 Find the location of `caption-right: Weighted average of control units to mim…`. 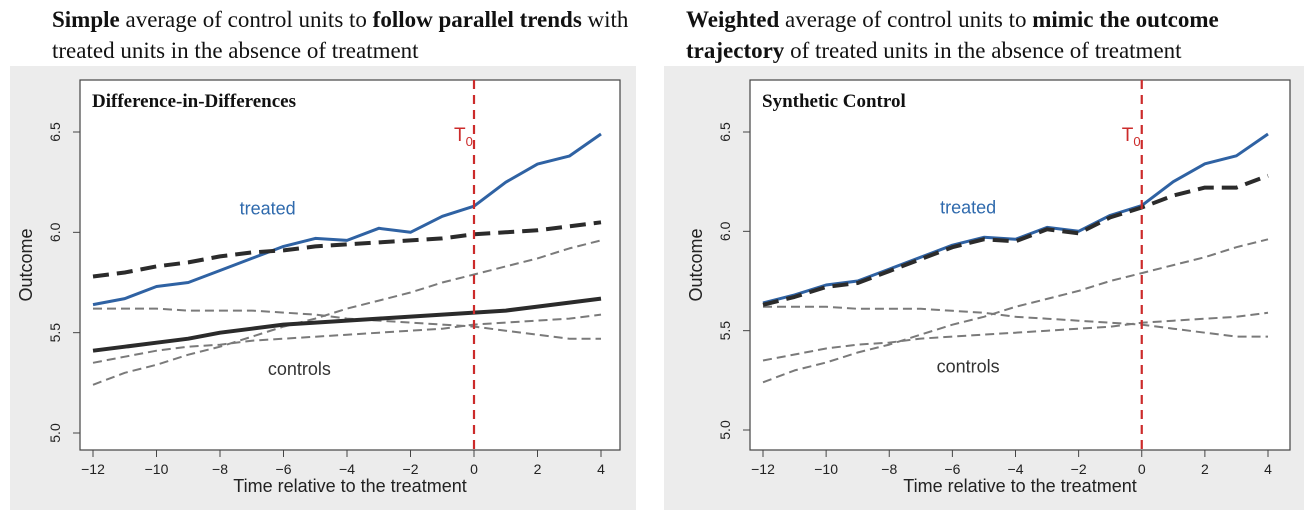

caption-right: Weighted average of control units to mim… is located at coordinates (996, 35).